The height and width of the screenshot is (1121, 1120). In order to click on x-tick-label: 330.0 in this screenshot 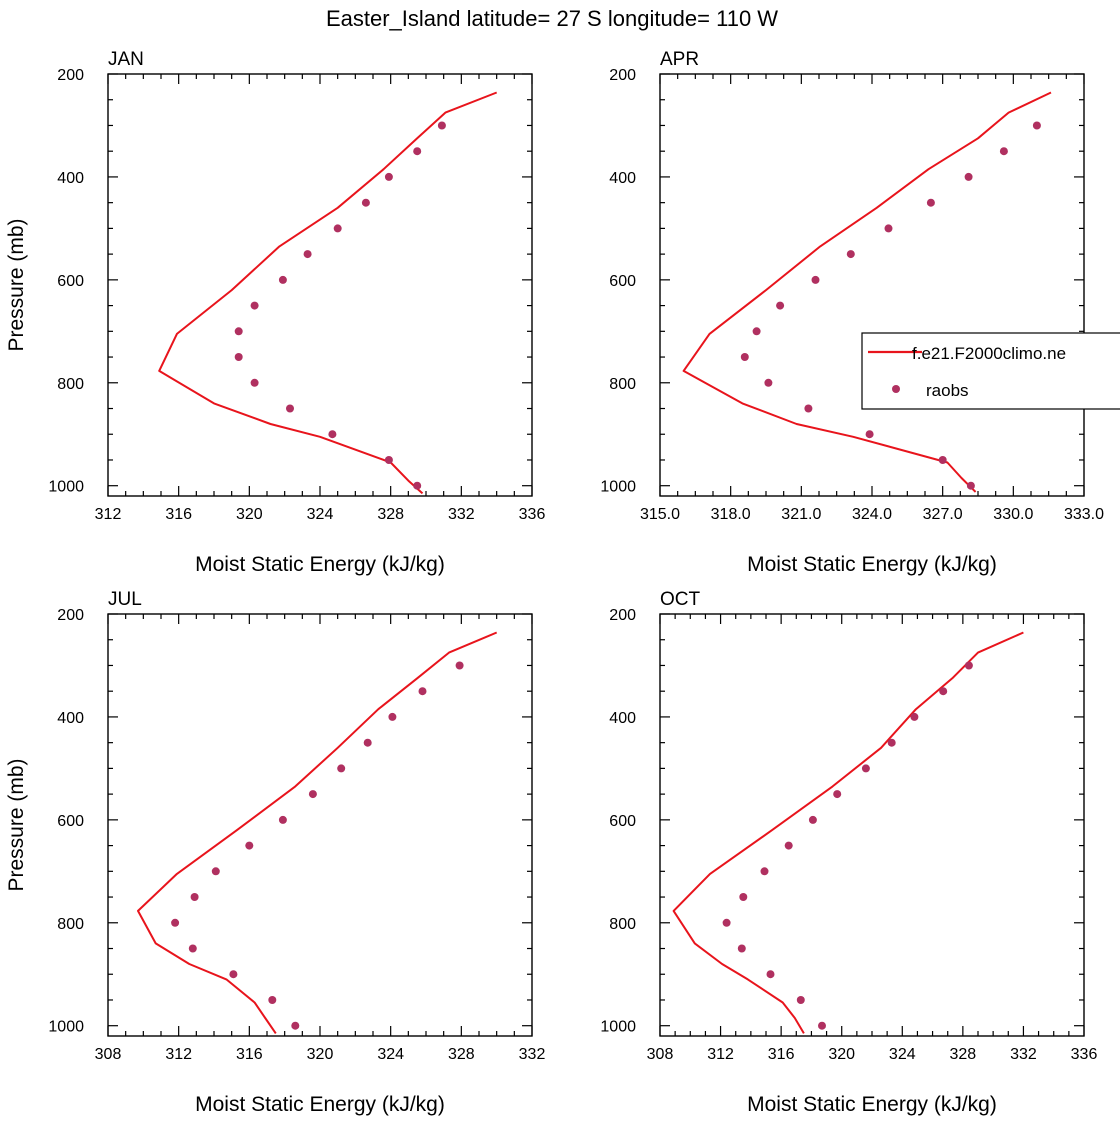, I will do `click(1013, 514)`.